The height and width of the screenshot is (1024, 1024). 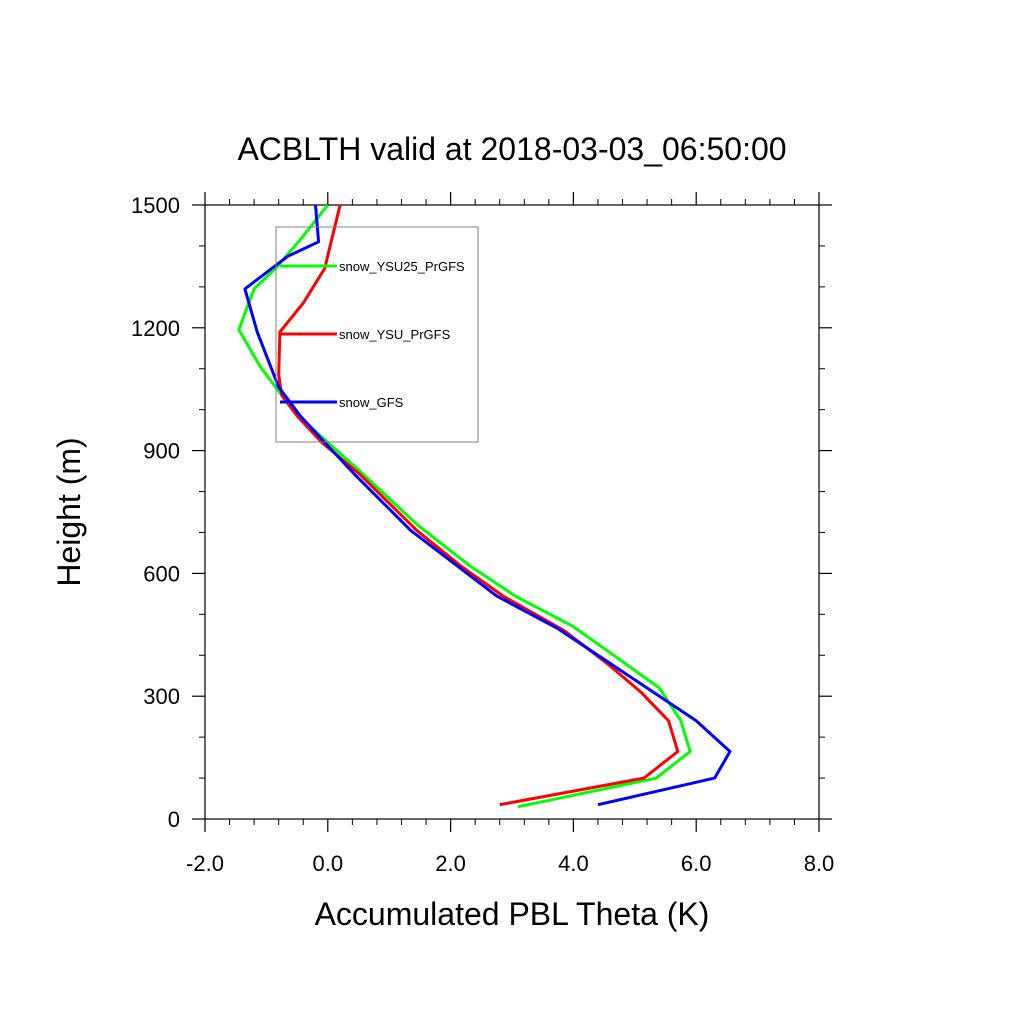 What do you see at coordinates (510, 863) in the screenshot?
I see `x-tick-labels: -2.0 0.0 2.0 4.0 6.0 8.0` at bounding box center [510, 863].